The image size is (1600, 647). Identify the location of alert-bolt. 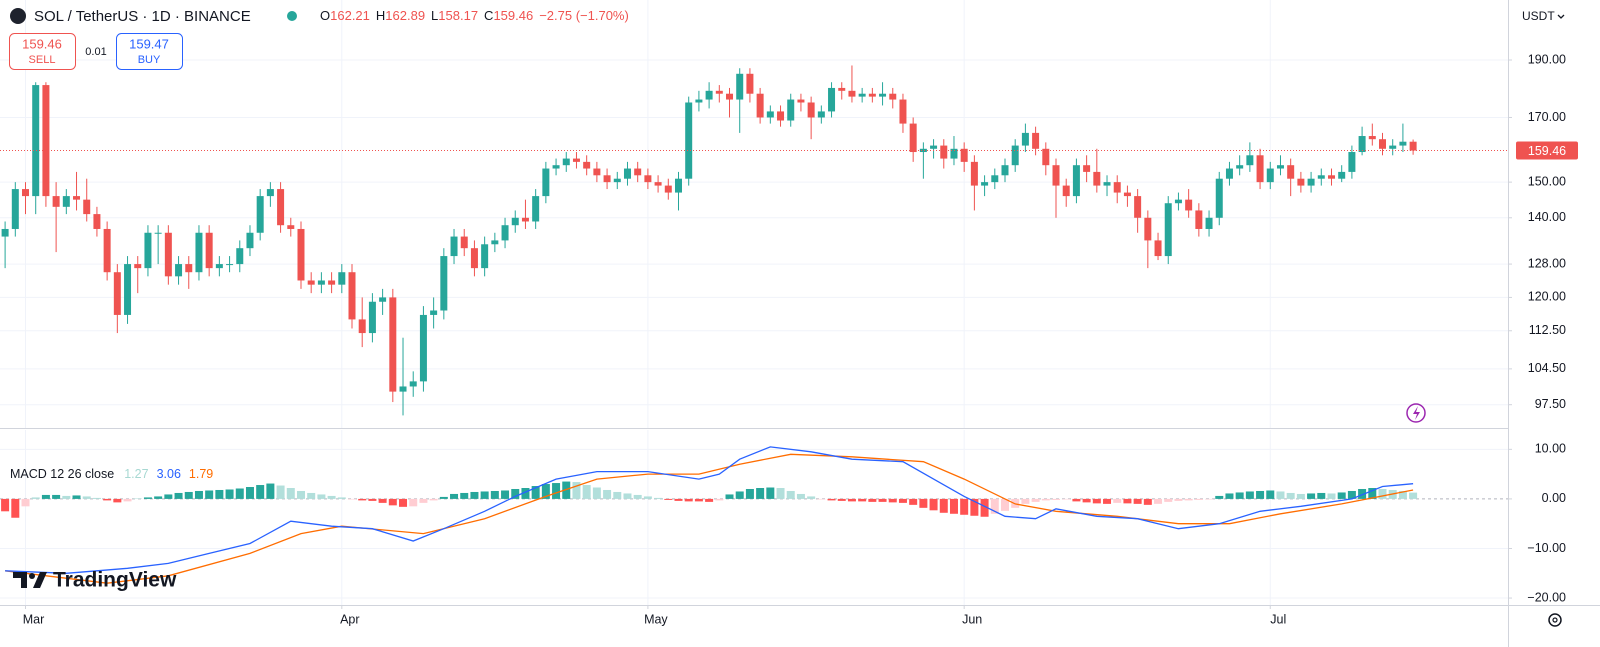
(1416, 413).